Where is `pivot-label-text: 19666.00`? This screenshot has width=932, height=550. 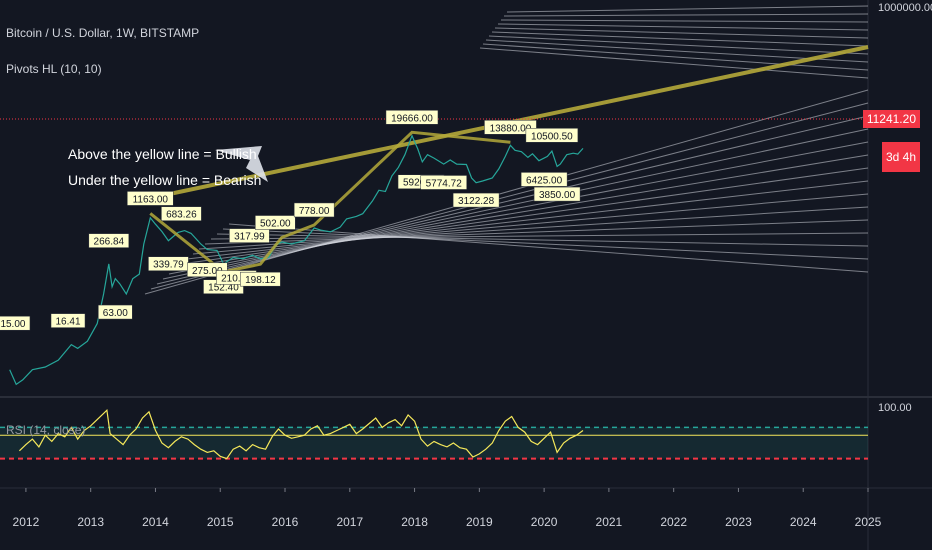
pivot-label-text: 19666.00 is located at coordinates (412, 118).